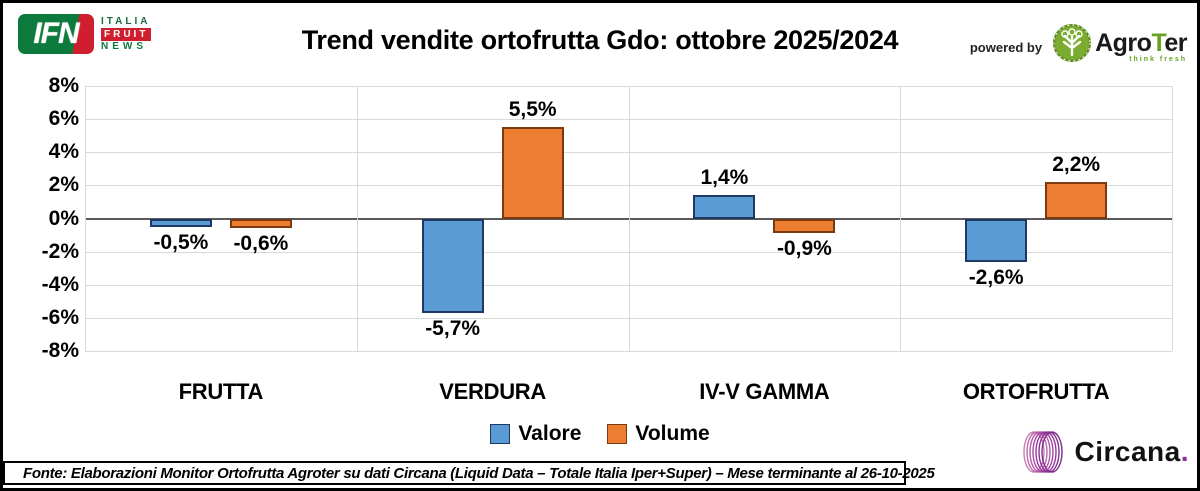 This screenshot has width=1200, height=491. What do you see at coordinates (260, 223) in the screenshot?
I see `bar-volume-frutta` at bounding box center [260, 223].